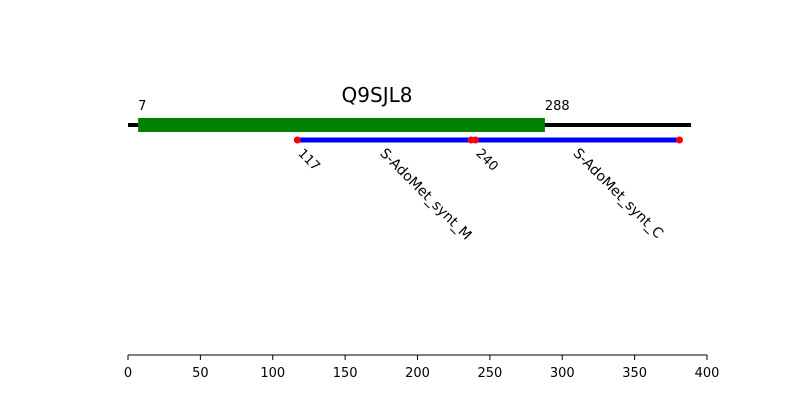 This screenshot has width=800, height=404. Describe the element at coordinates (557, 106) in the screenshot. I see `highlight-end-label: 288` at that location.